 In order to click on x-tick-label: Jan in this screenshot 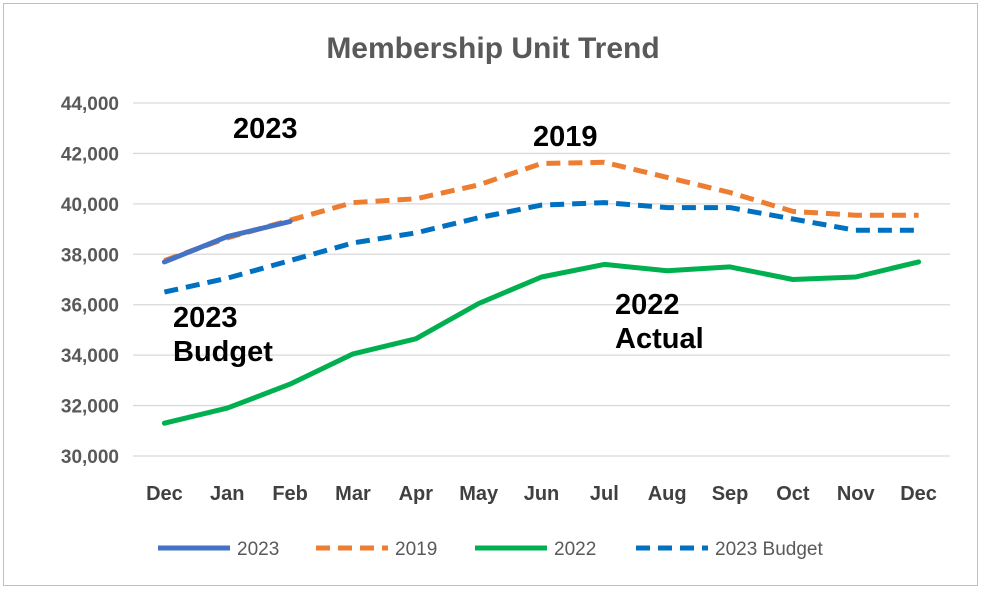, I will do `click(227, 494)`.